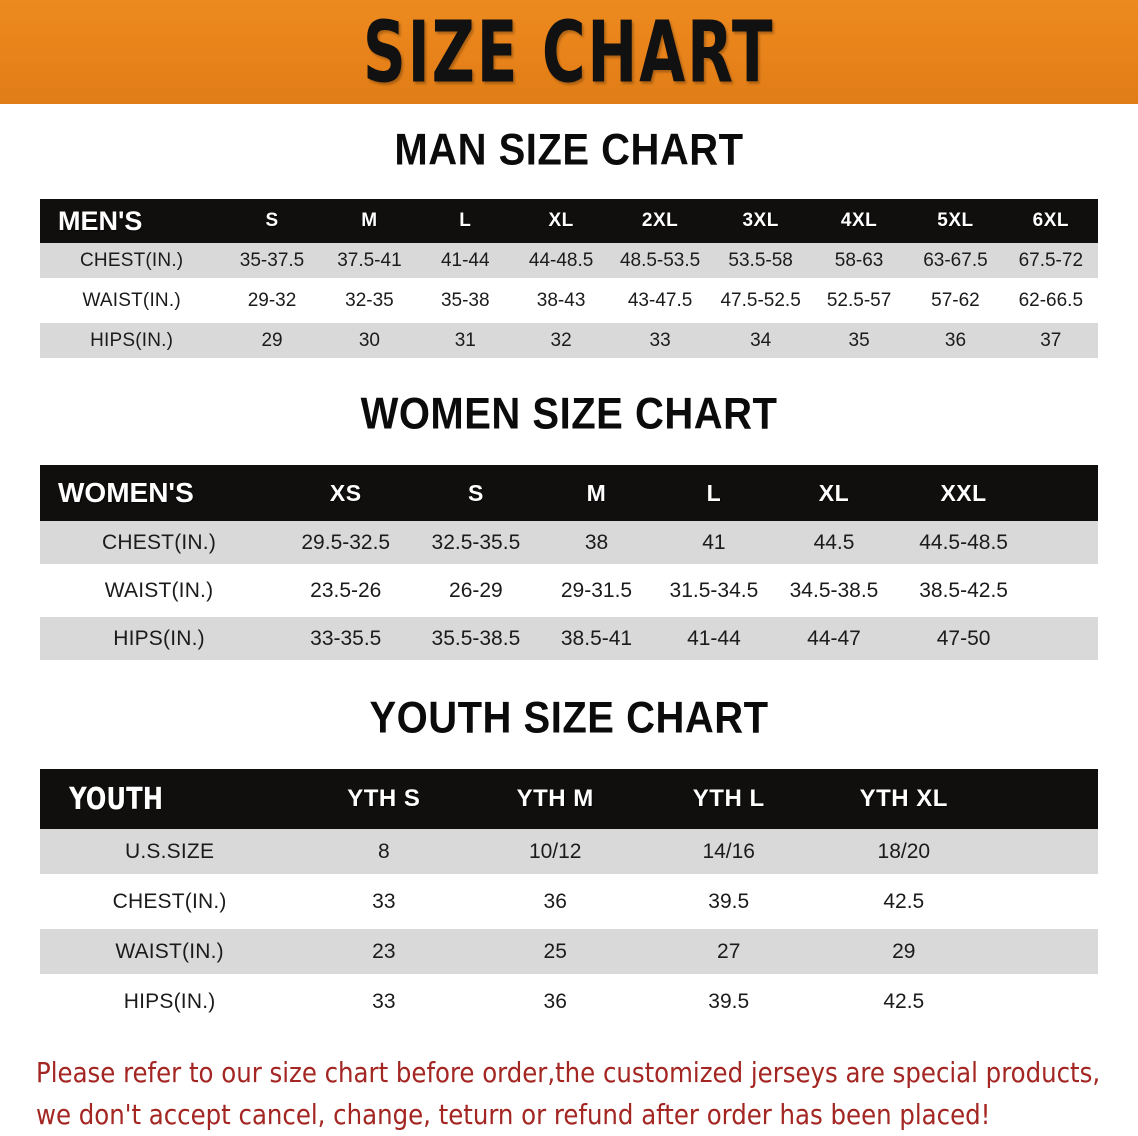 This screenshot has width=1138, height=1136. Describe the element at coordinates (555, 851) in the screenshot. I see `table-cell: 10/12` at that location.